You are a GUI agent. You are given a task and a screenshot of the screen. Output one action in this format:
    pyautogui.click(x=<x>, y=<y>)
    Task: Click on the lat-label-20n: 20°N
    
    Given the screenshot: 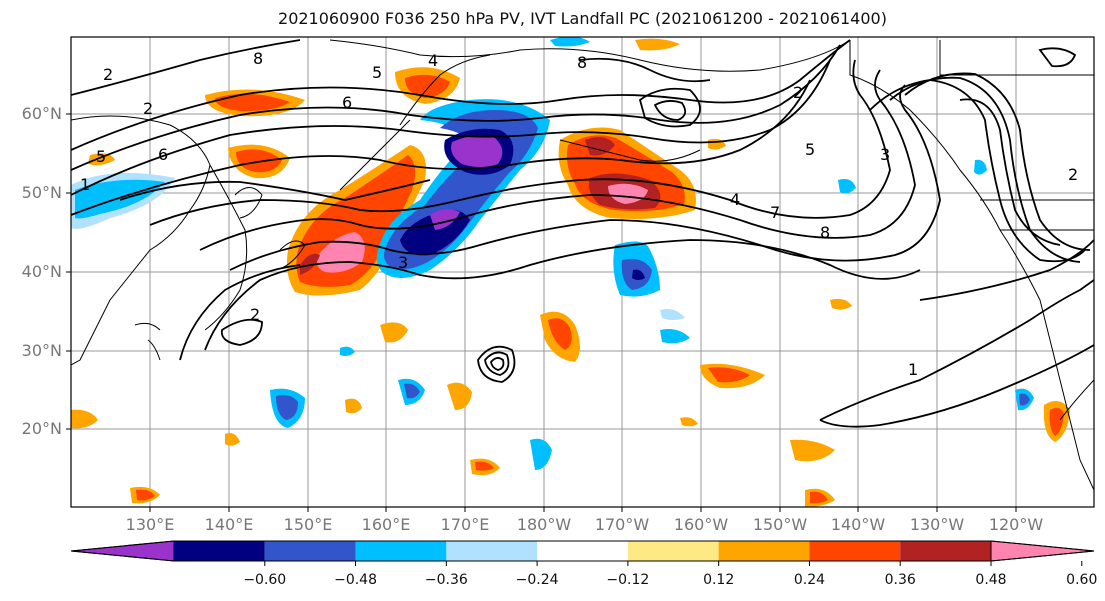 What is the action you would take?
    pyautogui.click(x=41, y=428)
    